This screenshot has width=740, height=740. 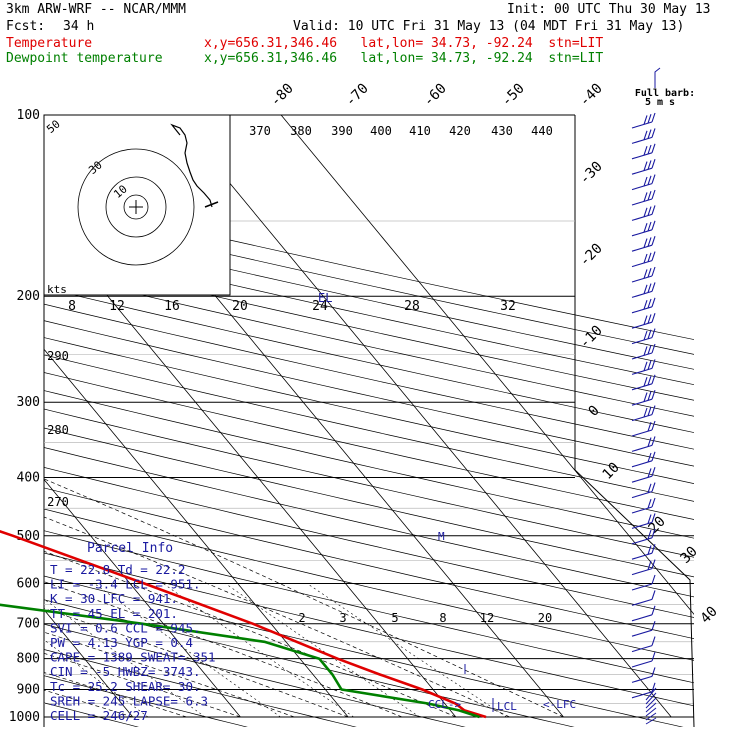 What do you see at coordinates (133, 657) in the screenshot?
I see `parcel-info-line: CAPE = 1389 SWEAT= 351` at bounding box center [133, 657].